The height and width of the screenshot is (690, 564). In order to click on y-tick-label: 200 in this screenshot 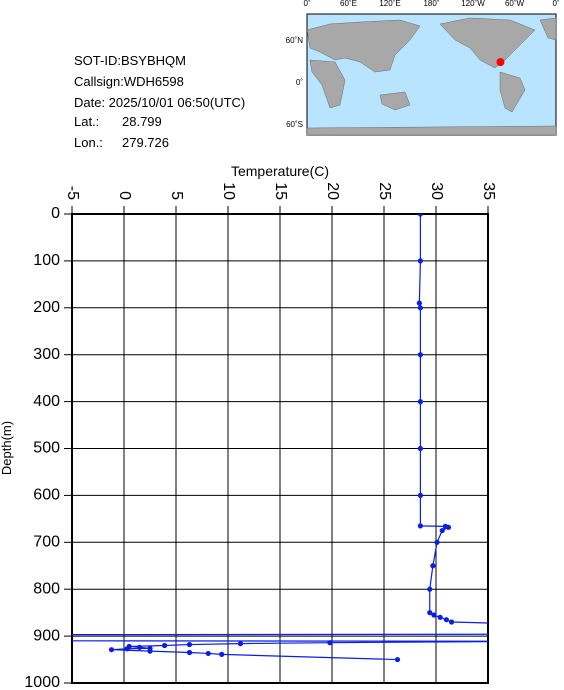, I will do `click(46, 307)`.